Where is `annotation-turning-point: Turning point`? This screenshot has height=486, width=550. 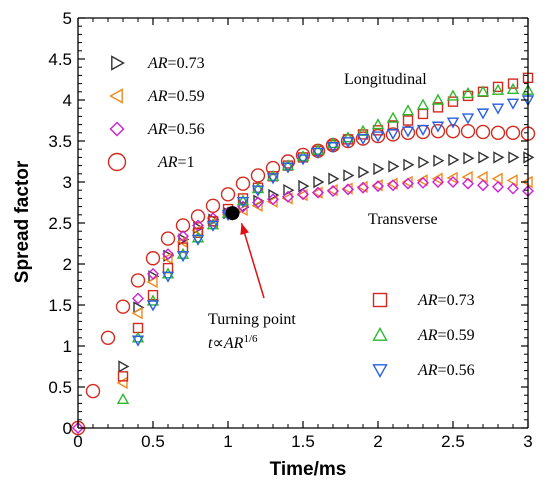
annotation-turning-point: Turning point is located at coordinates (252, 319).